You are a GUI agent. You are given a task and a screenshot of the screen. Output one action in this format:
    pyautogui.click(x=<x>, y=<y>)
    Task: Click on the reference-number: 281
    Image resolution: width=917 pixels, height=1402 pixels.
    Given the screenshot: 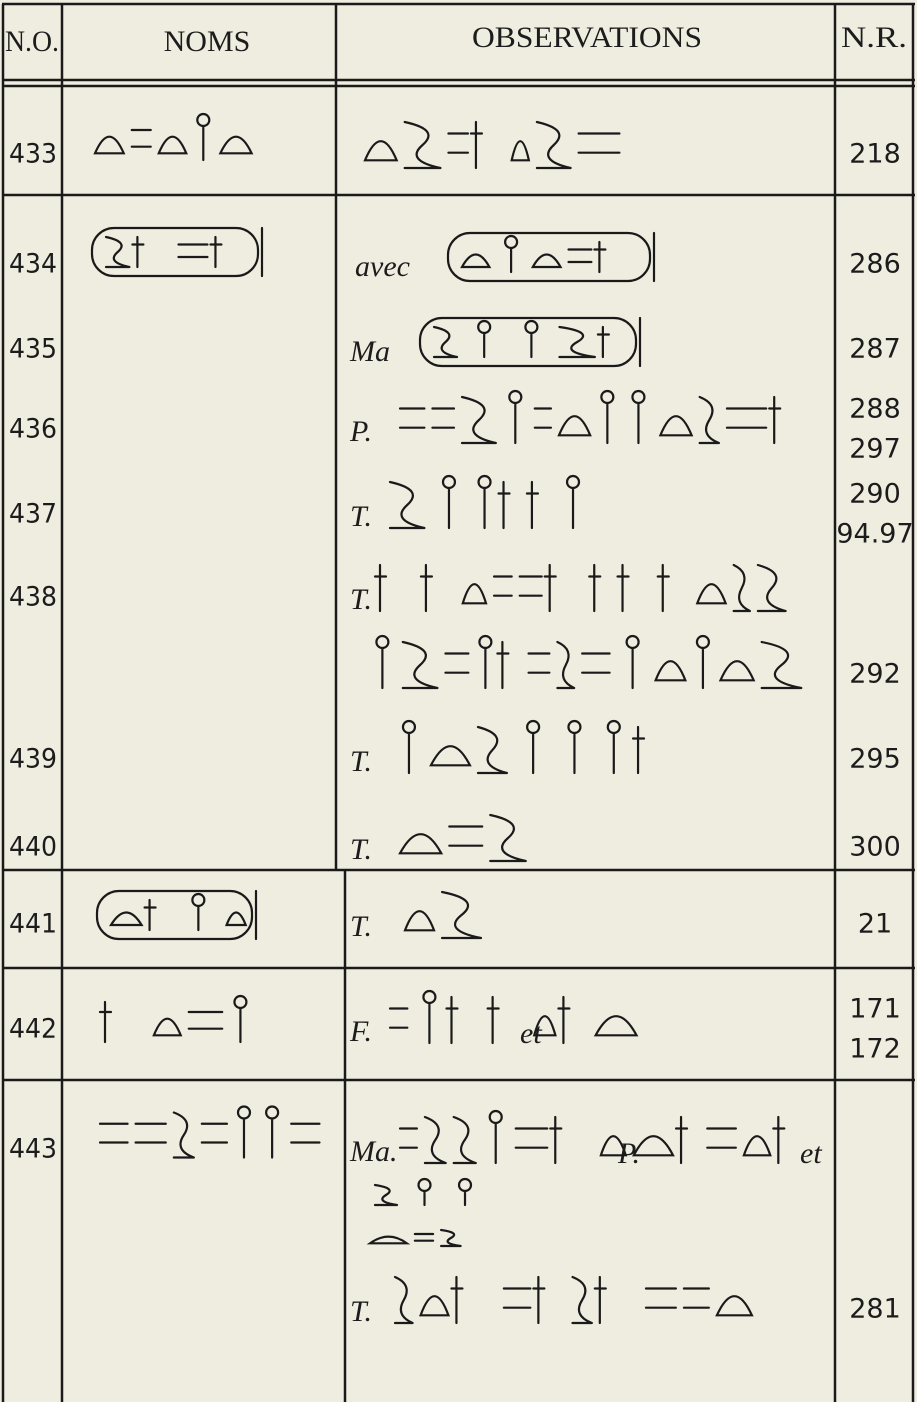 What is the action you would take?
    pyautogui.click(x=875, y=1309)
    